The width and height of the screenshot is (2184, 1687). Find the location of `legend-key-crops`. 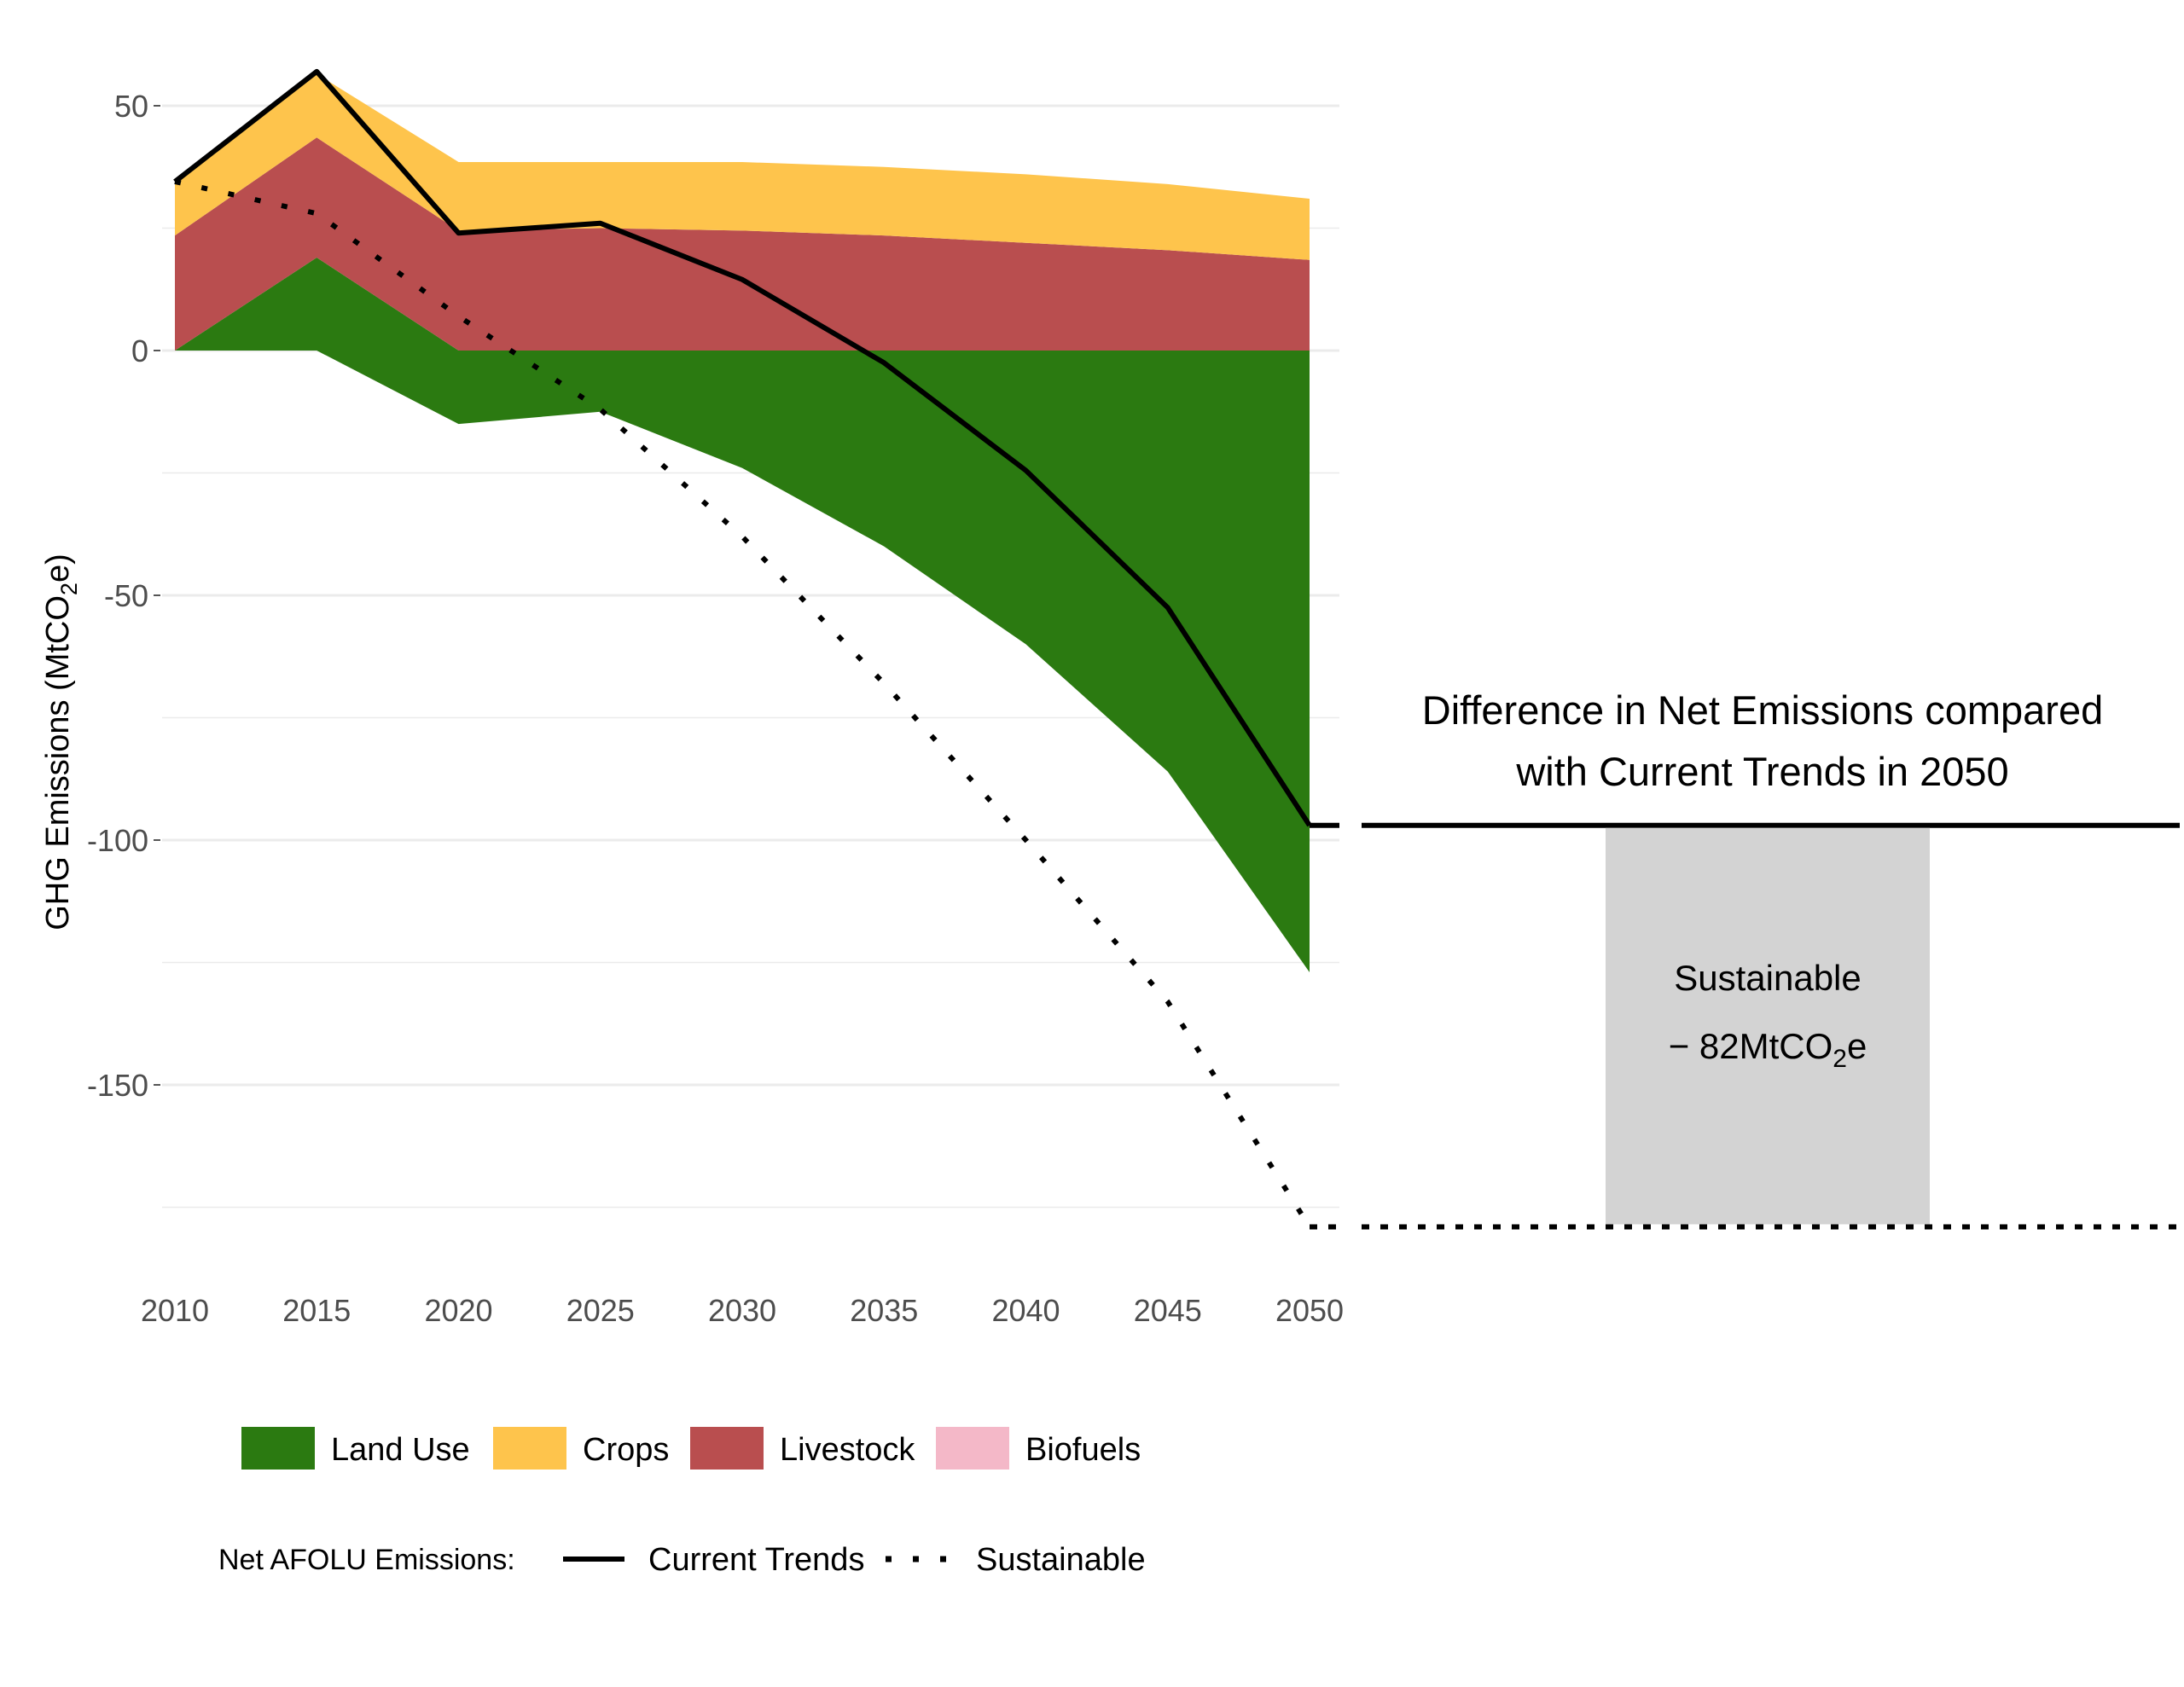

legend-key-crops is located at coordinates (530, 1448).